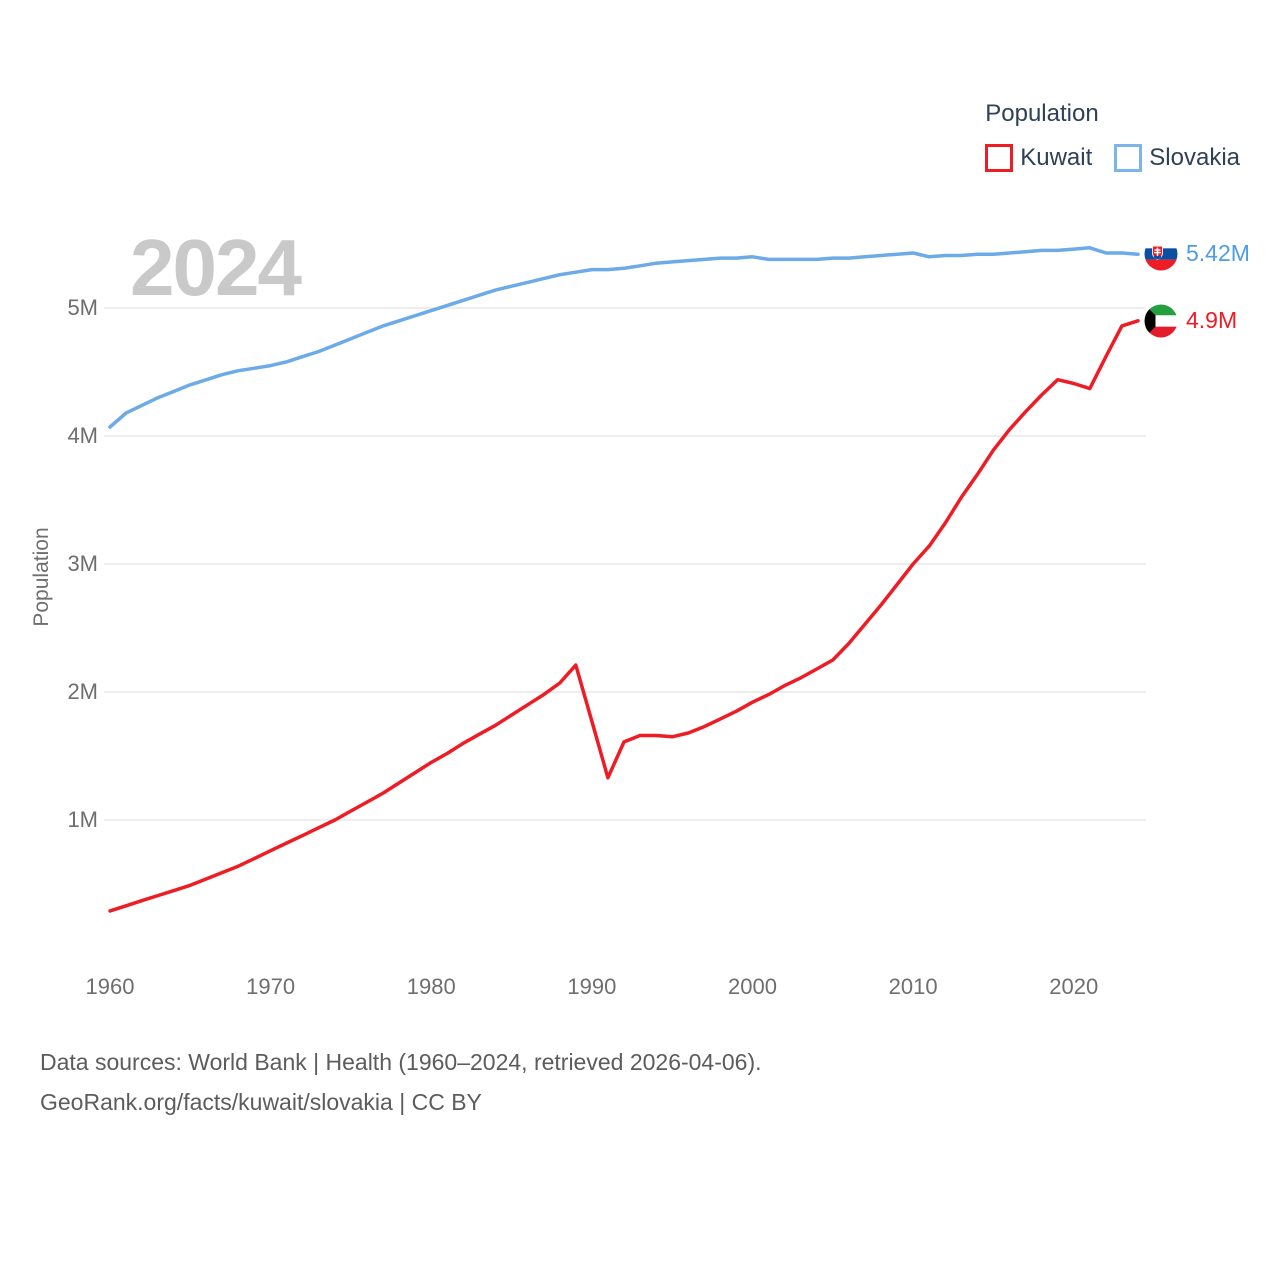  What do you see at coordinates (82, 819) in the screenshot?
I see `y-tick-label-1m: 1M` at bounding box center [82, 819].